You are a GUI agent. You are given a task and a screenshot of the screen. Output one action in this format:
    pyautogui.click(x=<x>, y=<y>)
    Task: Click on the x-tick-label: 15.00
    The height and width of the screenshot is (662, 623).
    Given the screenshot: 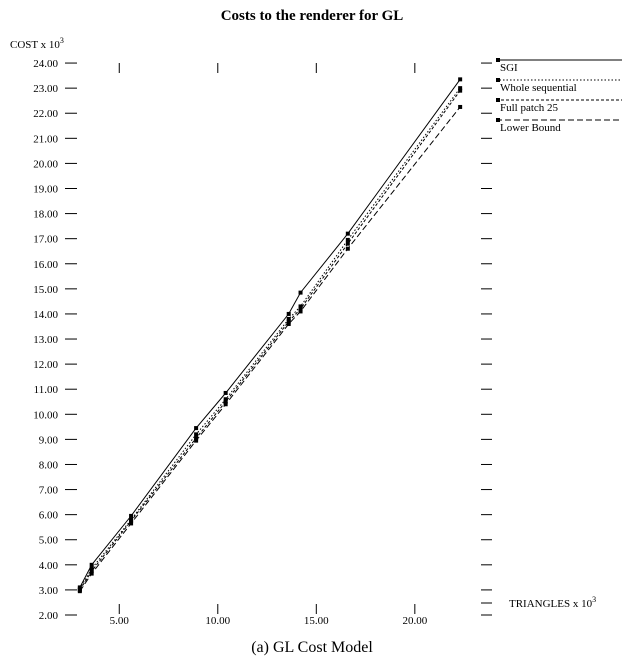 What is the action you would take?
    pyautogui.click(x=316, y=621)
    